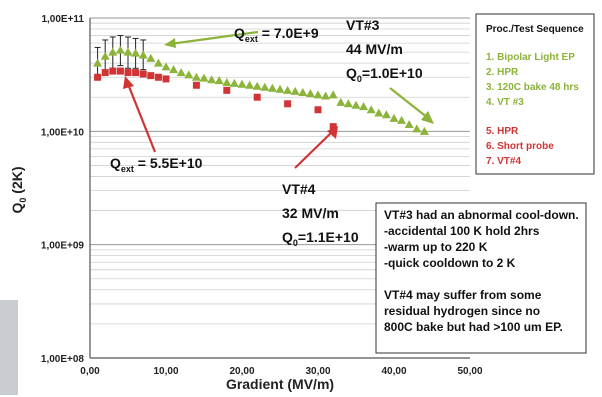  What do you see at coordinates (141, 118) in the screenshot?
I see `arrow-qext-bottom` at bounding box center [141, 118].